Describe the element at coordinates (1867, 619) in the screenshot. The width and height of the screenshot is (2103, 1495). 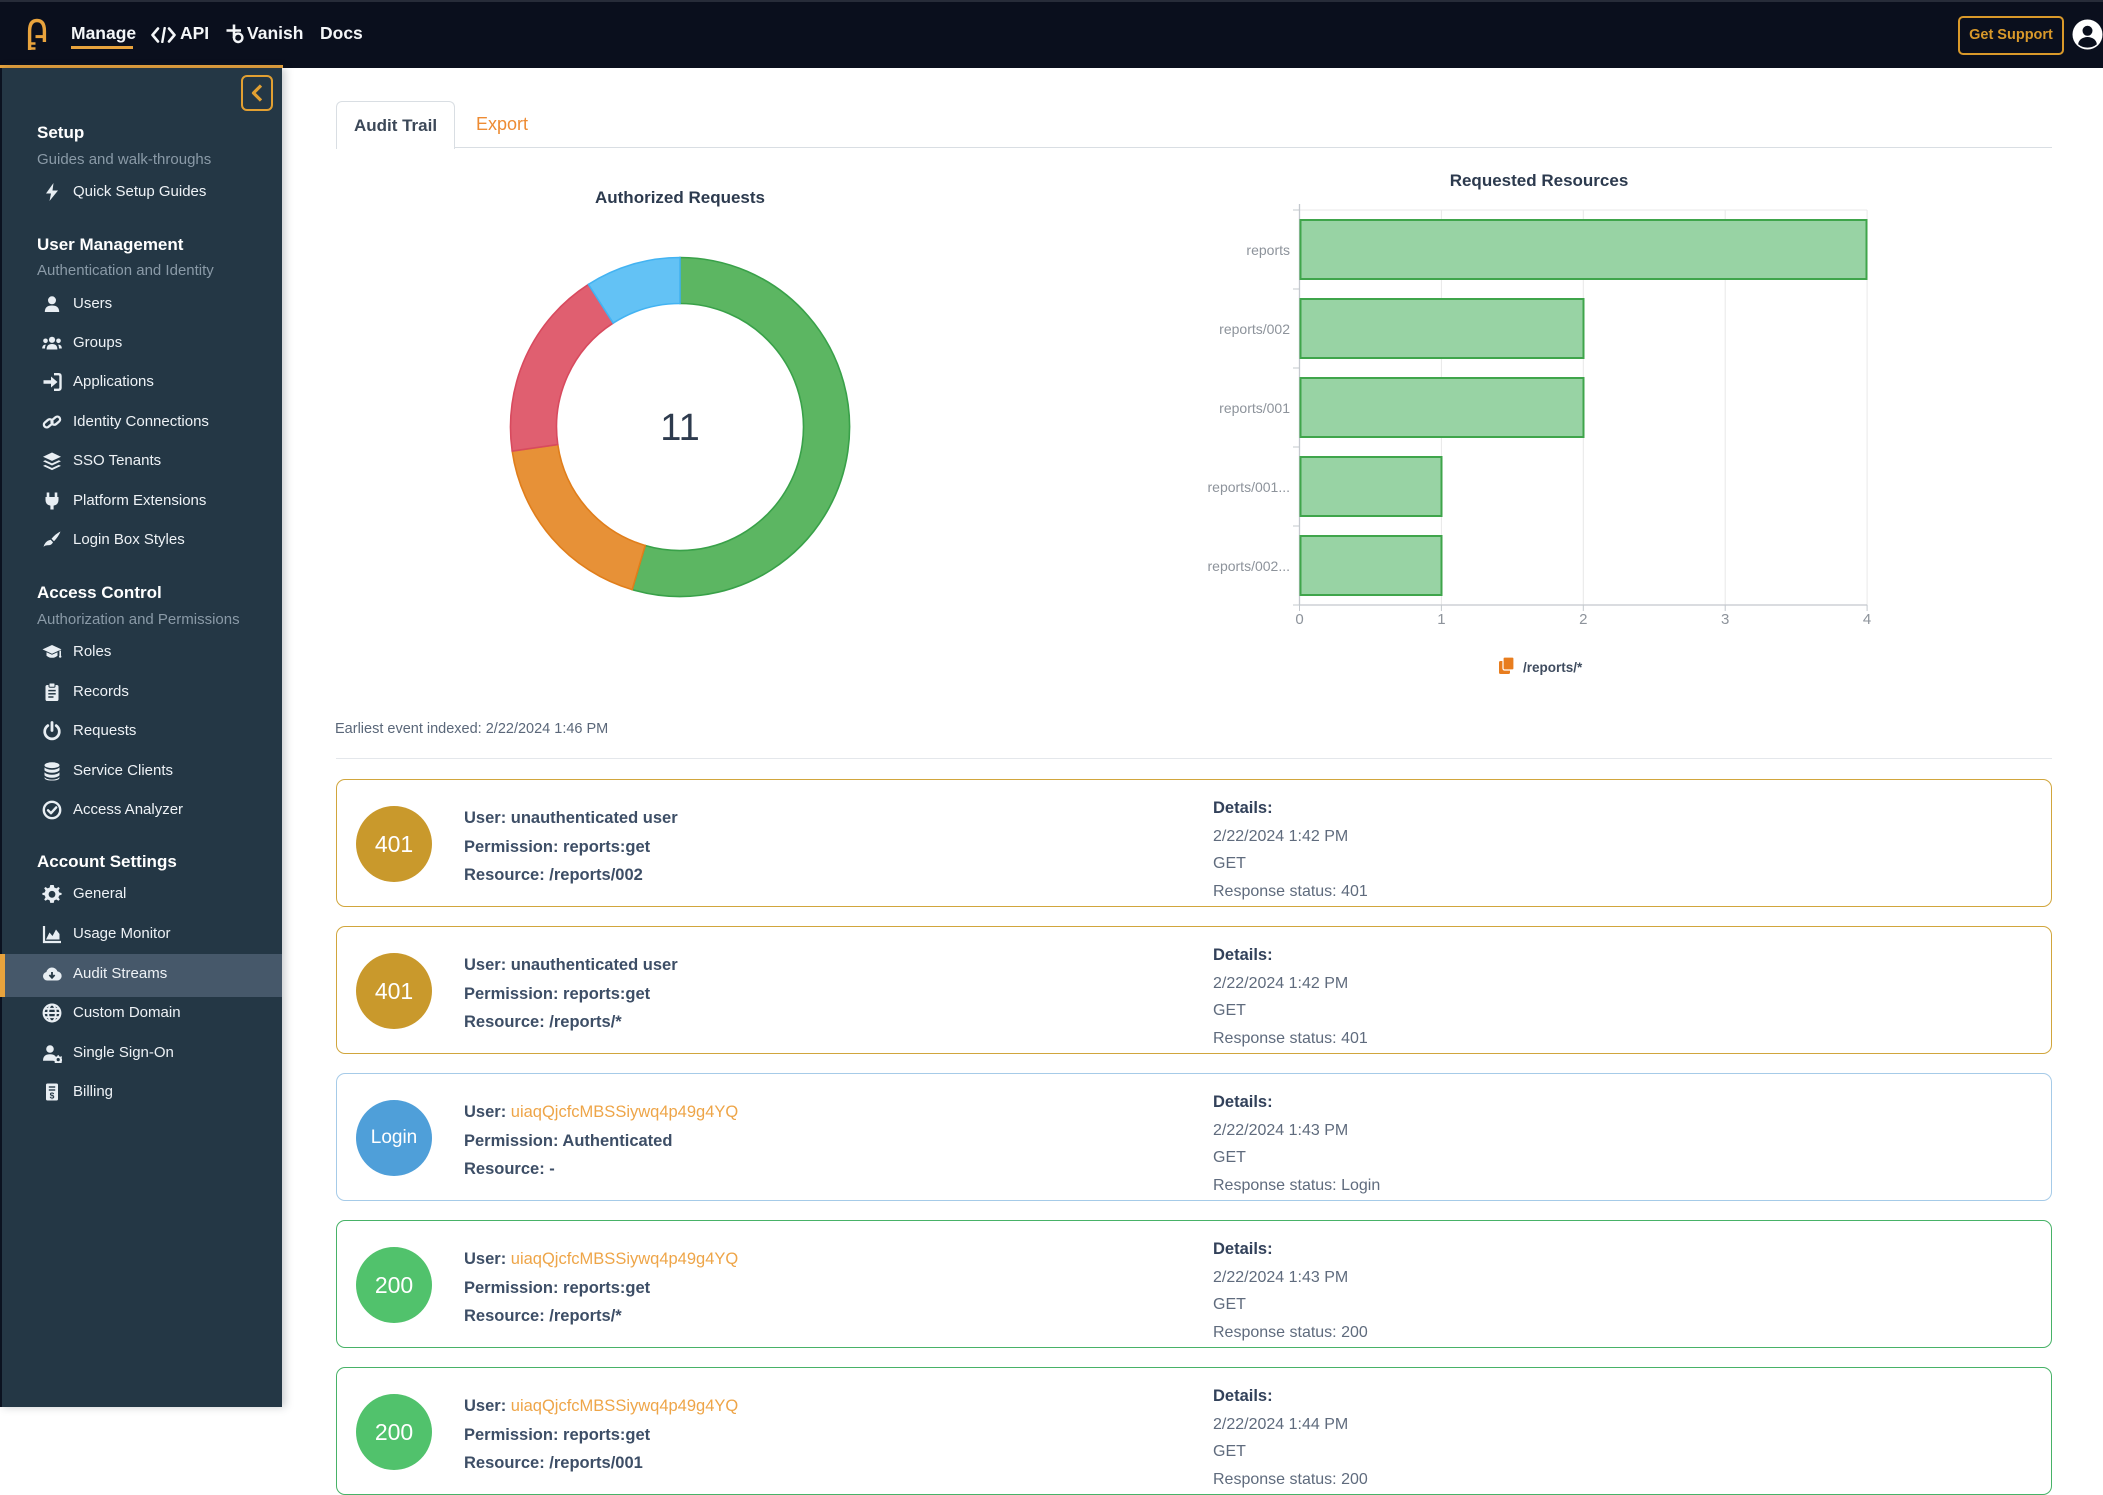
I see `svg-text: 4` at that location.